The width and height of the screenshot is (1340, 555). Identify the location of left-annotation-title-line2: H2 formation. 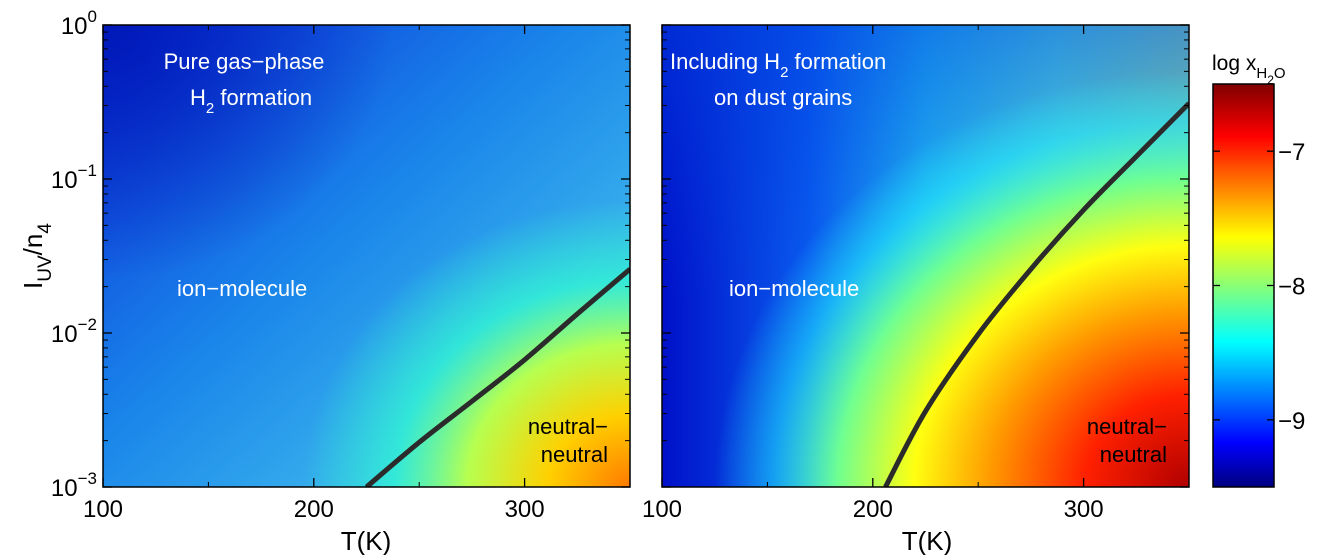
(251, 101).